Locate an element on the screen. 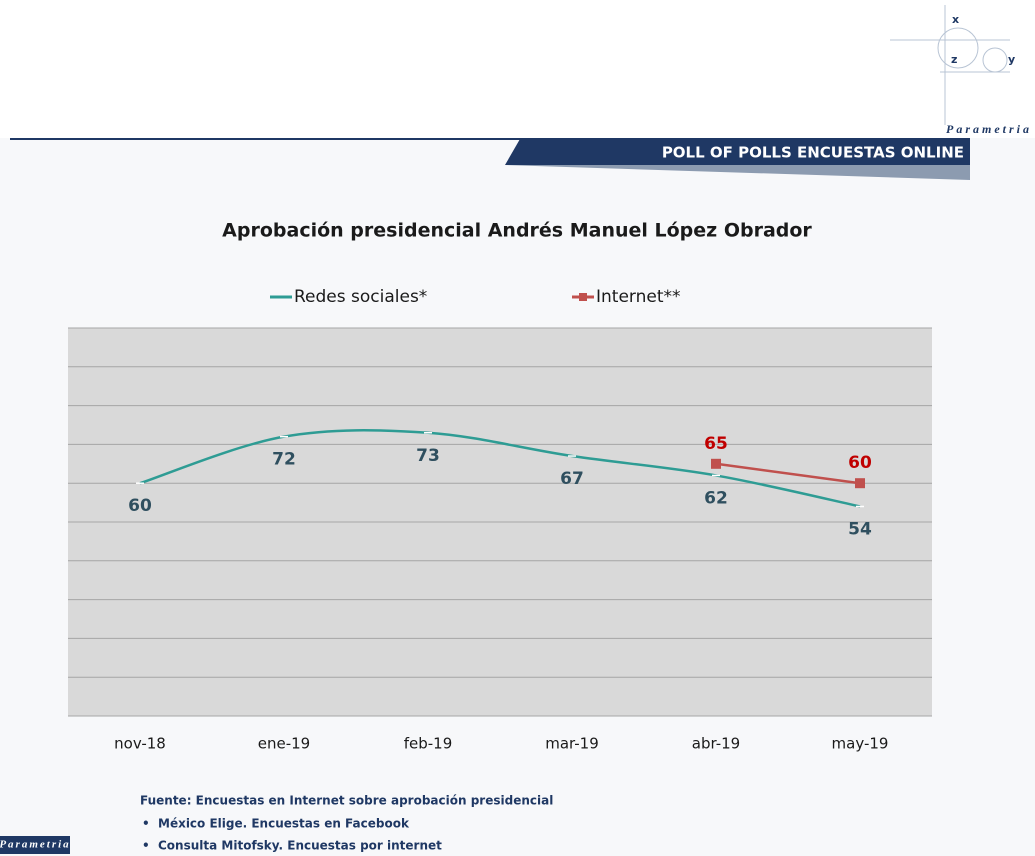 The height and width of the screenshot is (856, 1035). legend-label: Redes sociales* is located at coordinates (360, 297).